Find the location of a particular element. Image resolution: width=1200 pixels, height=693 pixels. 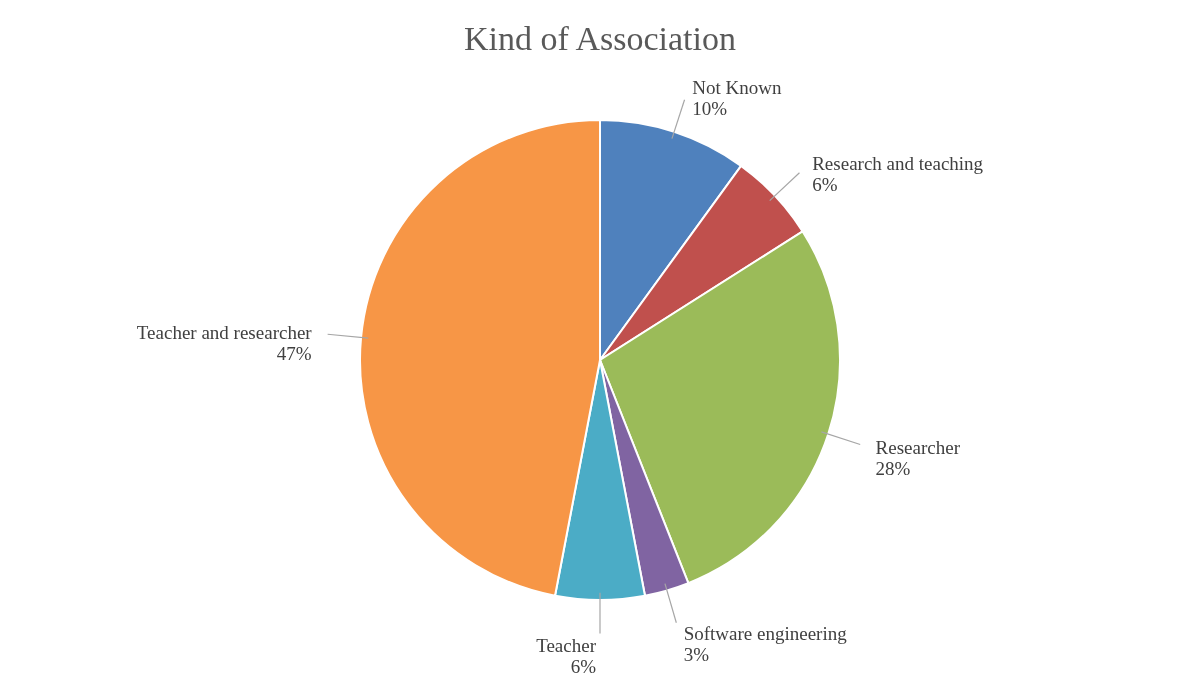

data-label: 10% is located at coordinates (710, 109).